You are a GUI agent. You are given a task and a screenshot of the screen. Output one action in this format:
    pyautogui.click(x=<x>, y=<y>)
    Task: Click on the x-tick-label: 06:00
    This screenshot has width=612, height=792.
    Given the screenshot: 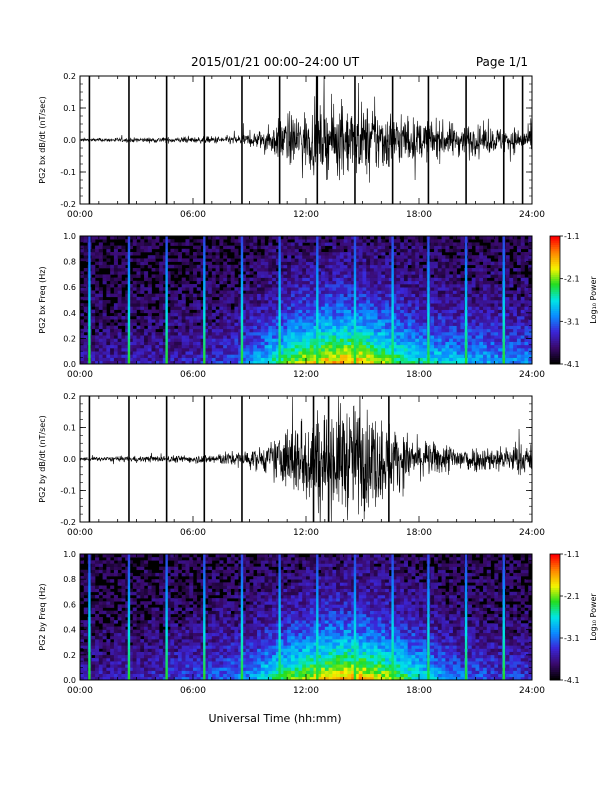 What is the action you would take?
    pyautogui.click(x=193, y=215)
    